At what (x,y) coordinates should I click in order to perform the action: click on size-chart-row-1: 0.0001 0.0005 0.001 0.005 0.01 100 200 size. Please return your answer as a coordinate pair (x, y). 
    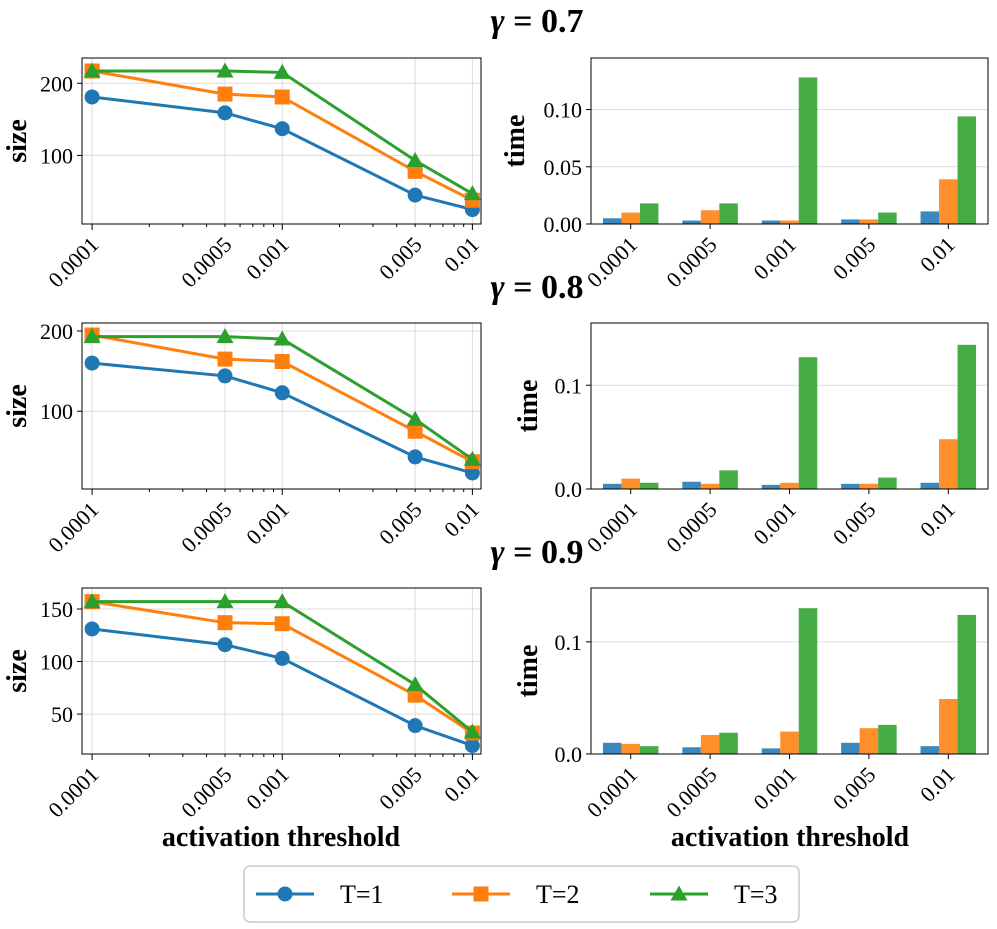
    Looking at the image, I should click on (243, 174).